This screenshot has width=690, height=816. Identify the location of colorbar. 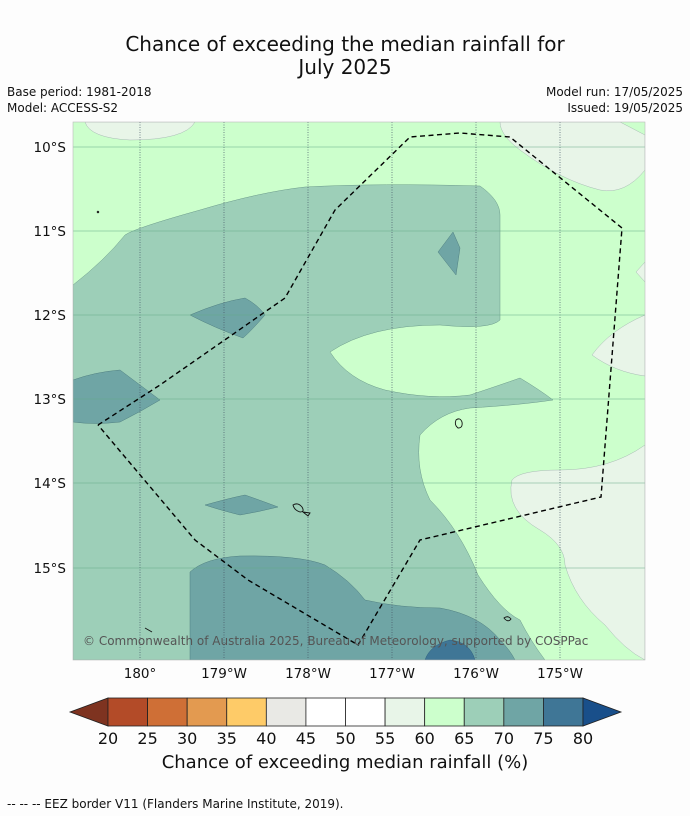
(345, 712).